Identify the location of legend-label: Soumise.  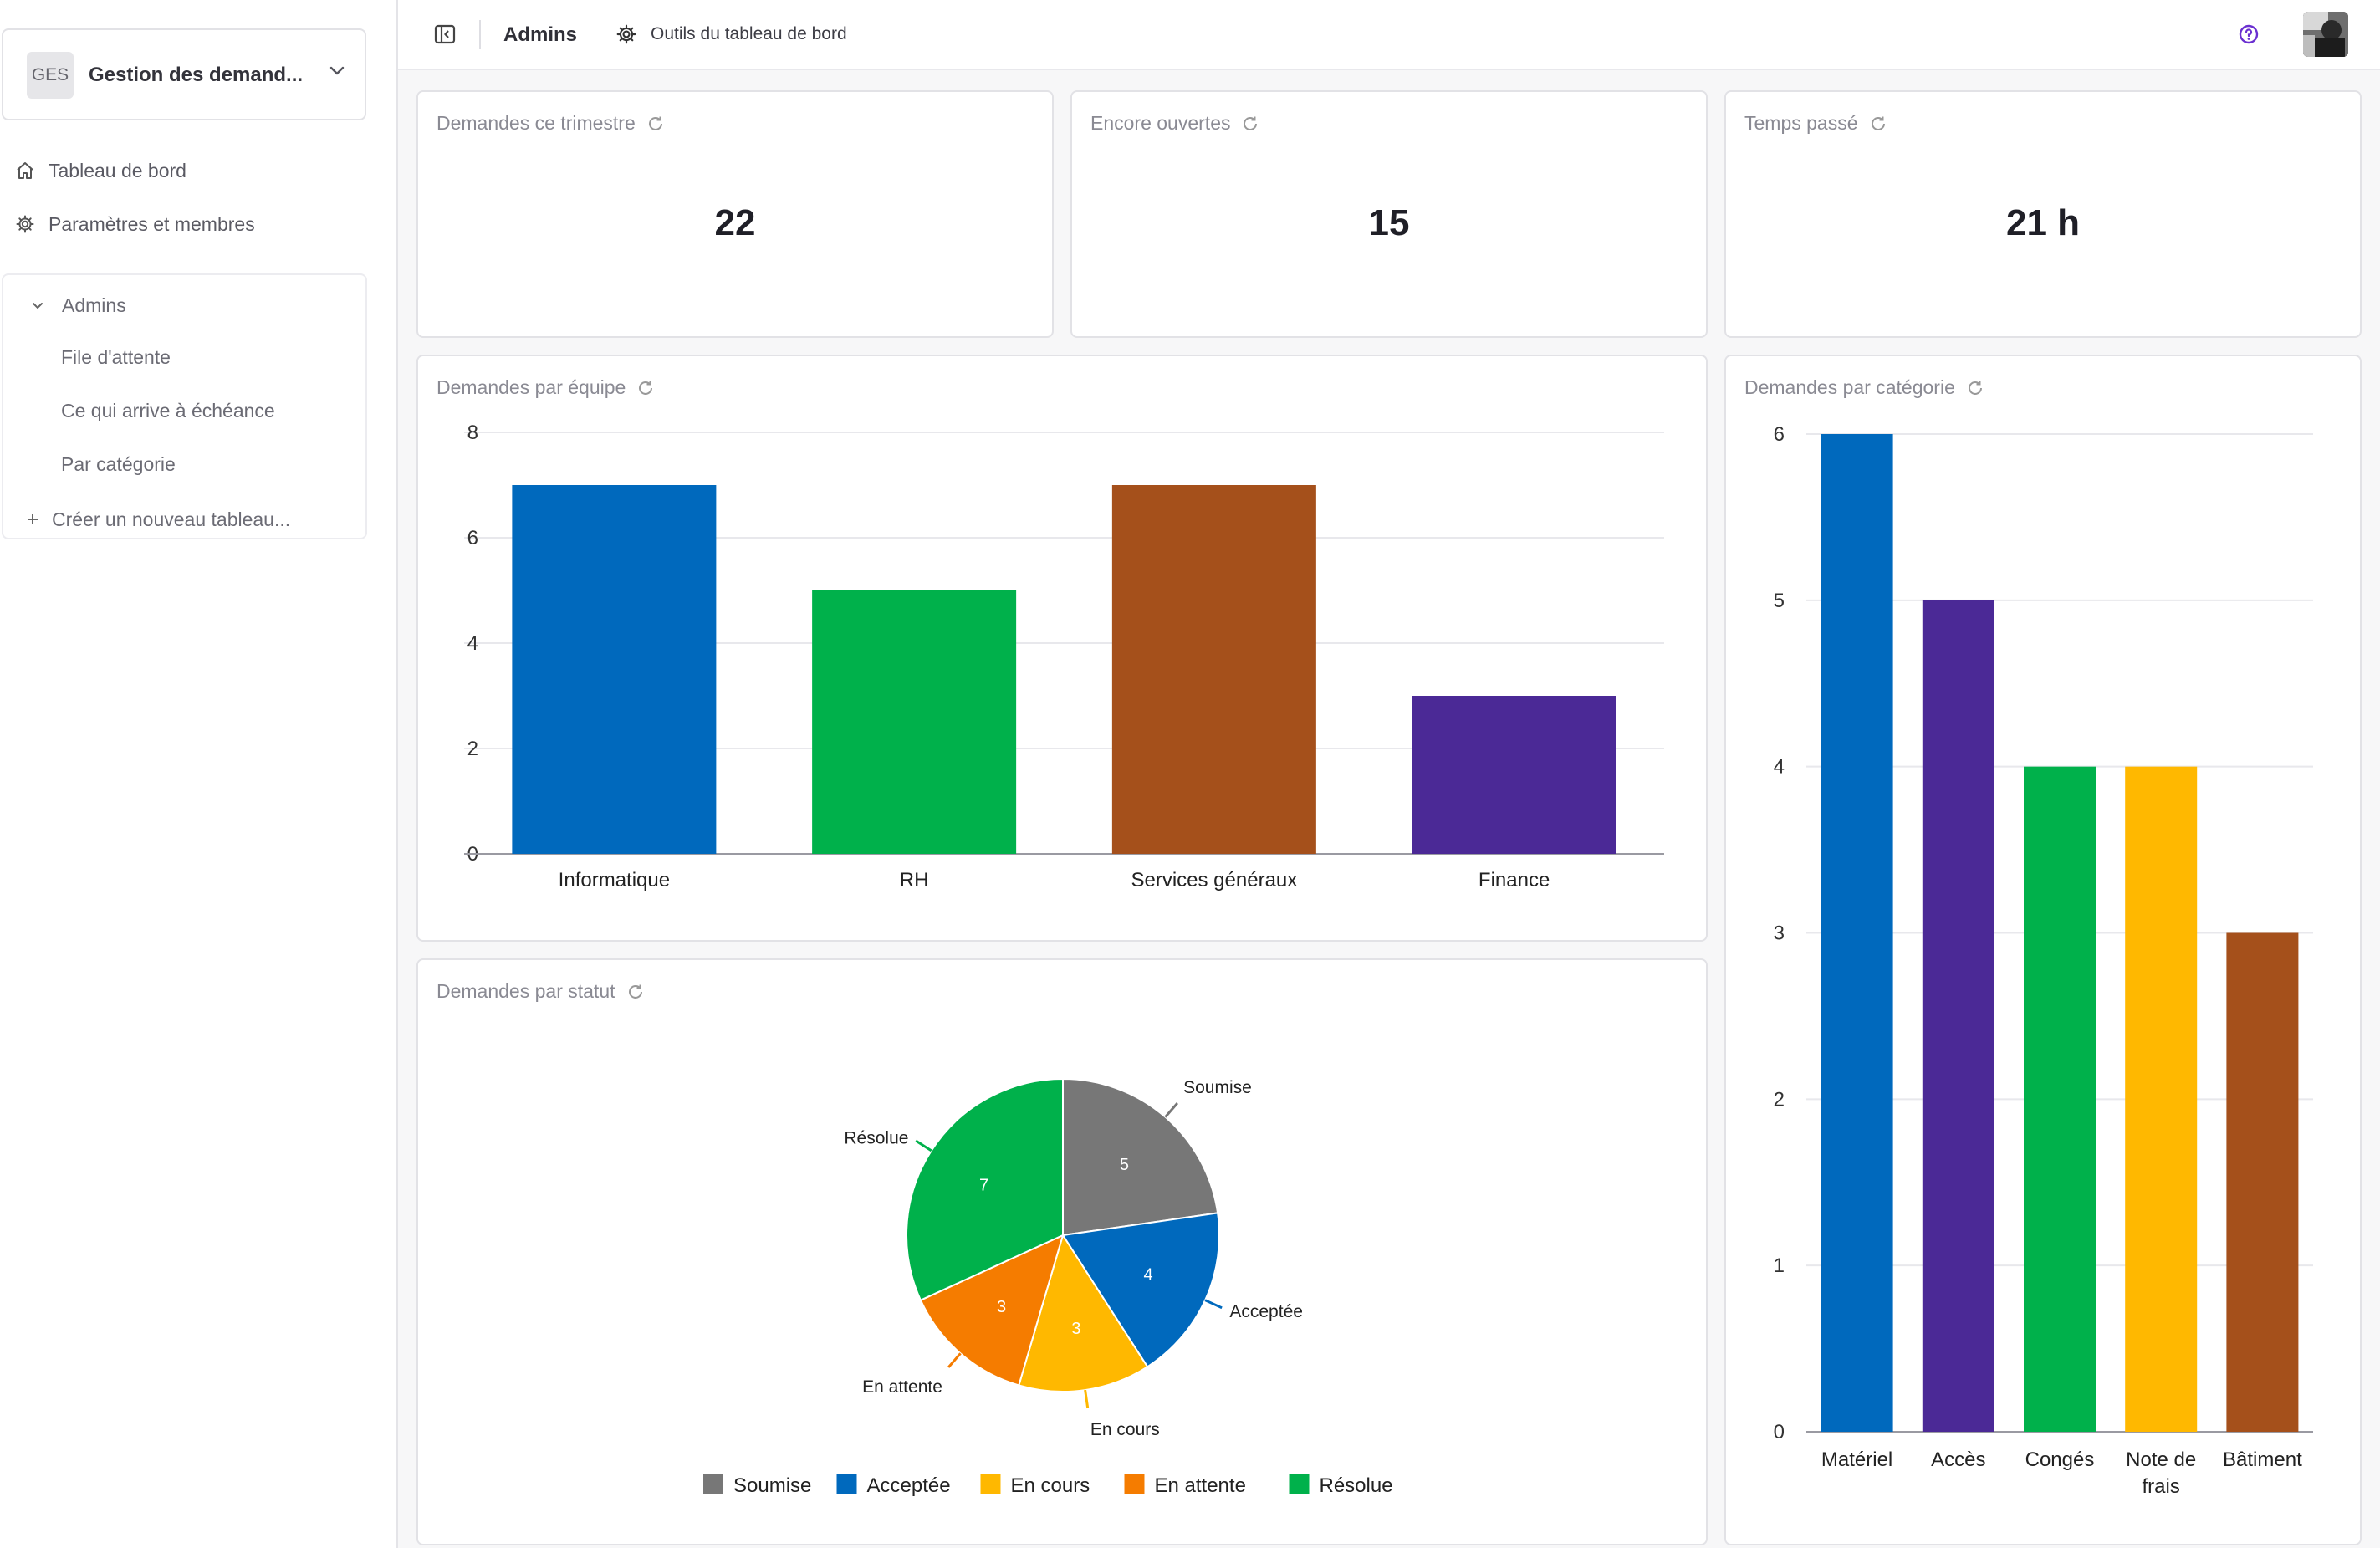
(772, 1485).